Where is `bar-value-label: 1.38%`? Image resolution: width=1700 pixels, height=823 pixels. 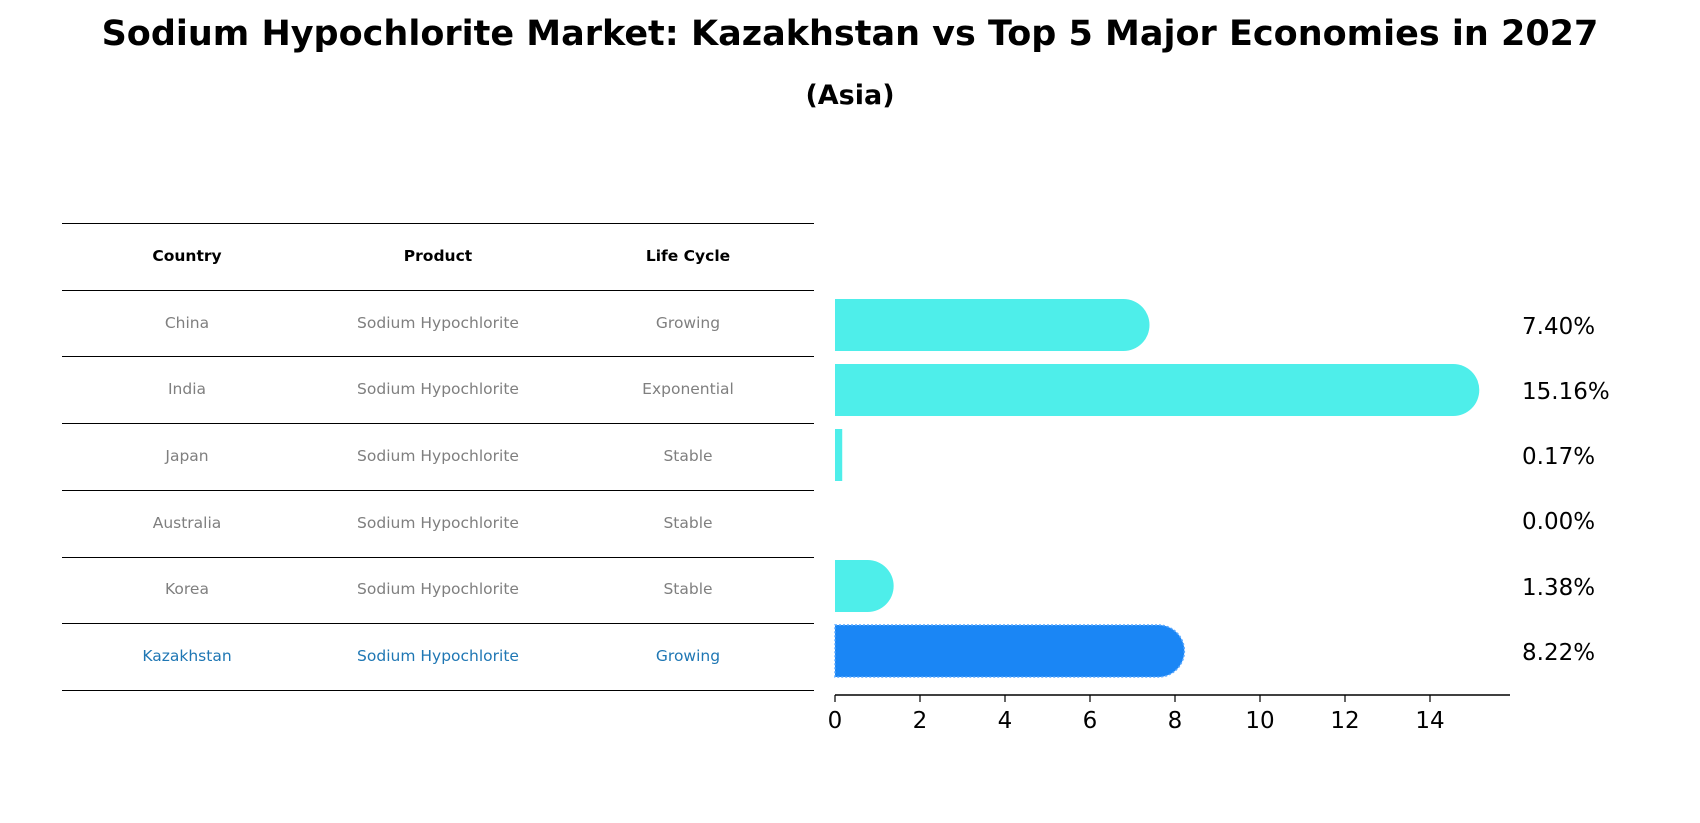 bar-value-label: 1.38% is located at coordinates (1558, 588).